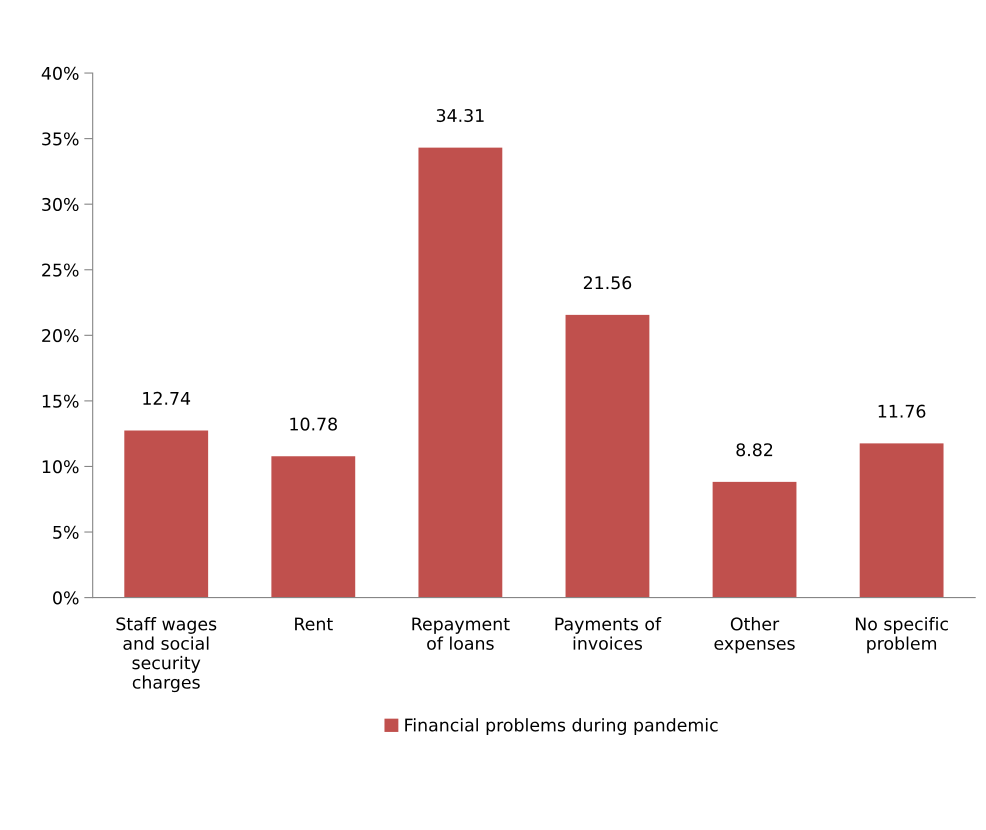  Describe the element at coordinates (460, 115) in the screenshot. I see `data-label: 34.31` at that location.